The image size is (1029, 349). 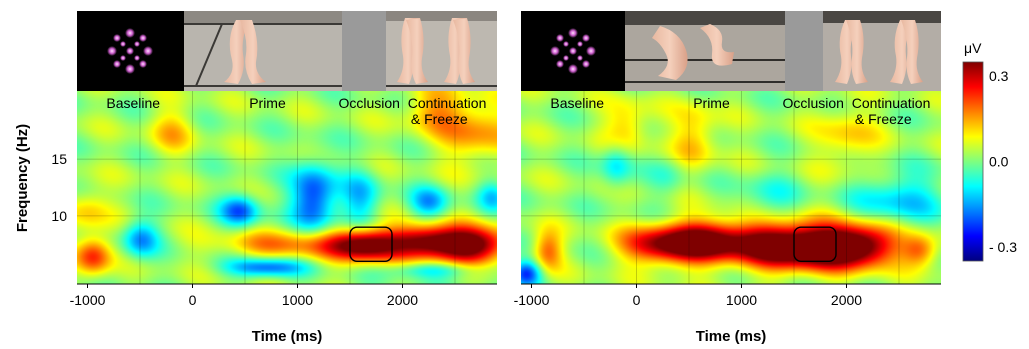 I want to click on colorbar-ticks: 0.3 0.0 - 0.3, so click(x=1003, y=161).